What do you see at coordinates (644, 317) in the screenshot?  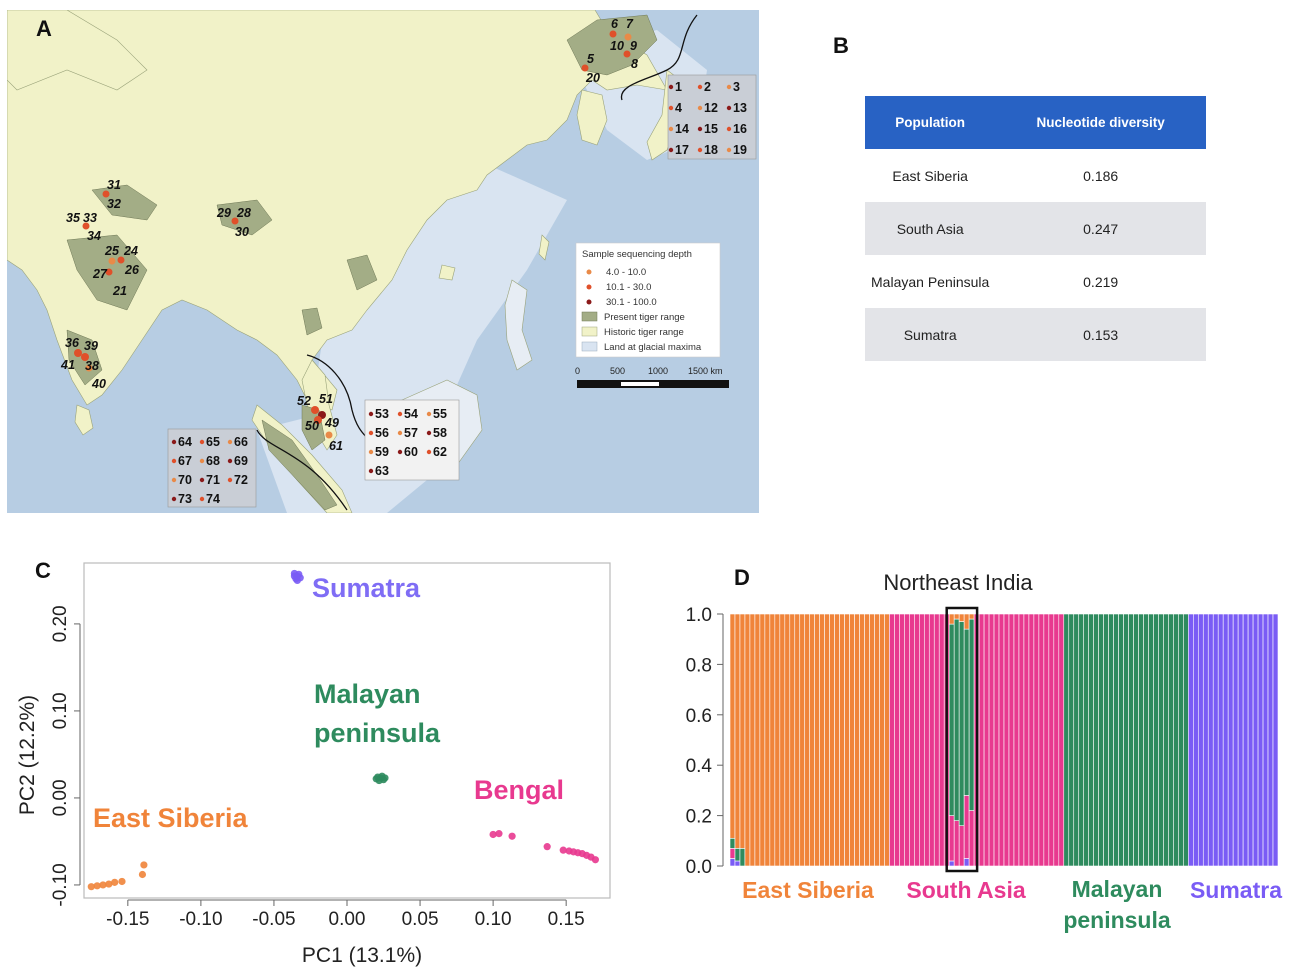 I see `legend-item: Present tiger range` at bounding box center [644, 317].